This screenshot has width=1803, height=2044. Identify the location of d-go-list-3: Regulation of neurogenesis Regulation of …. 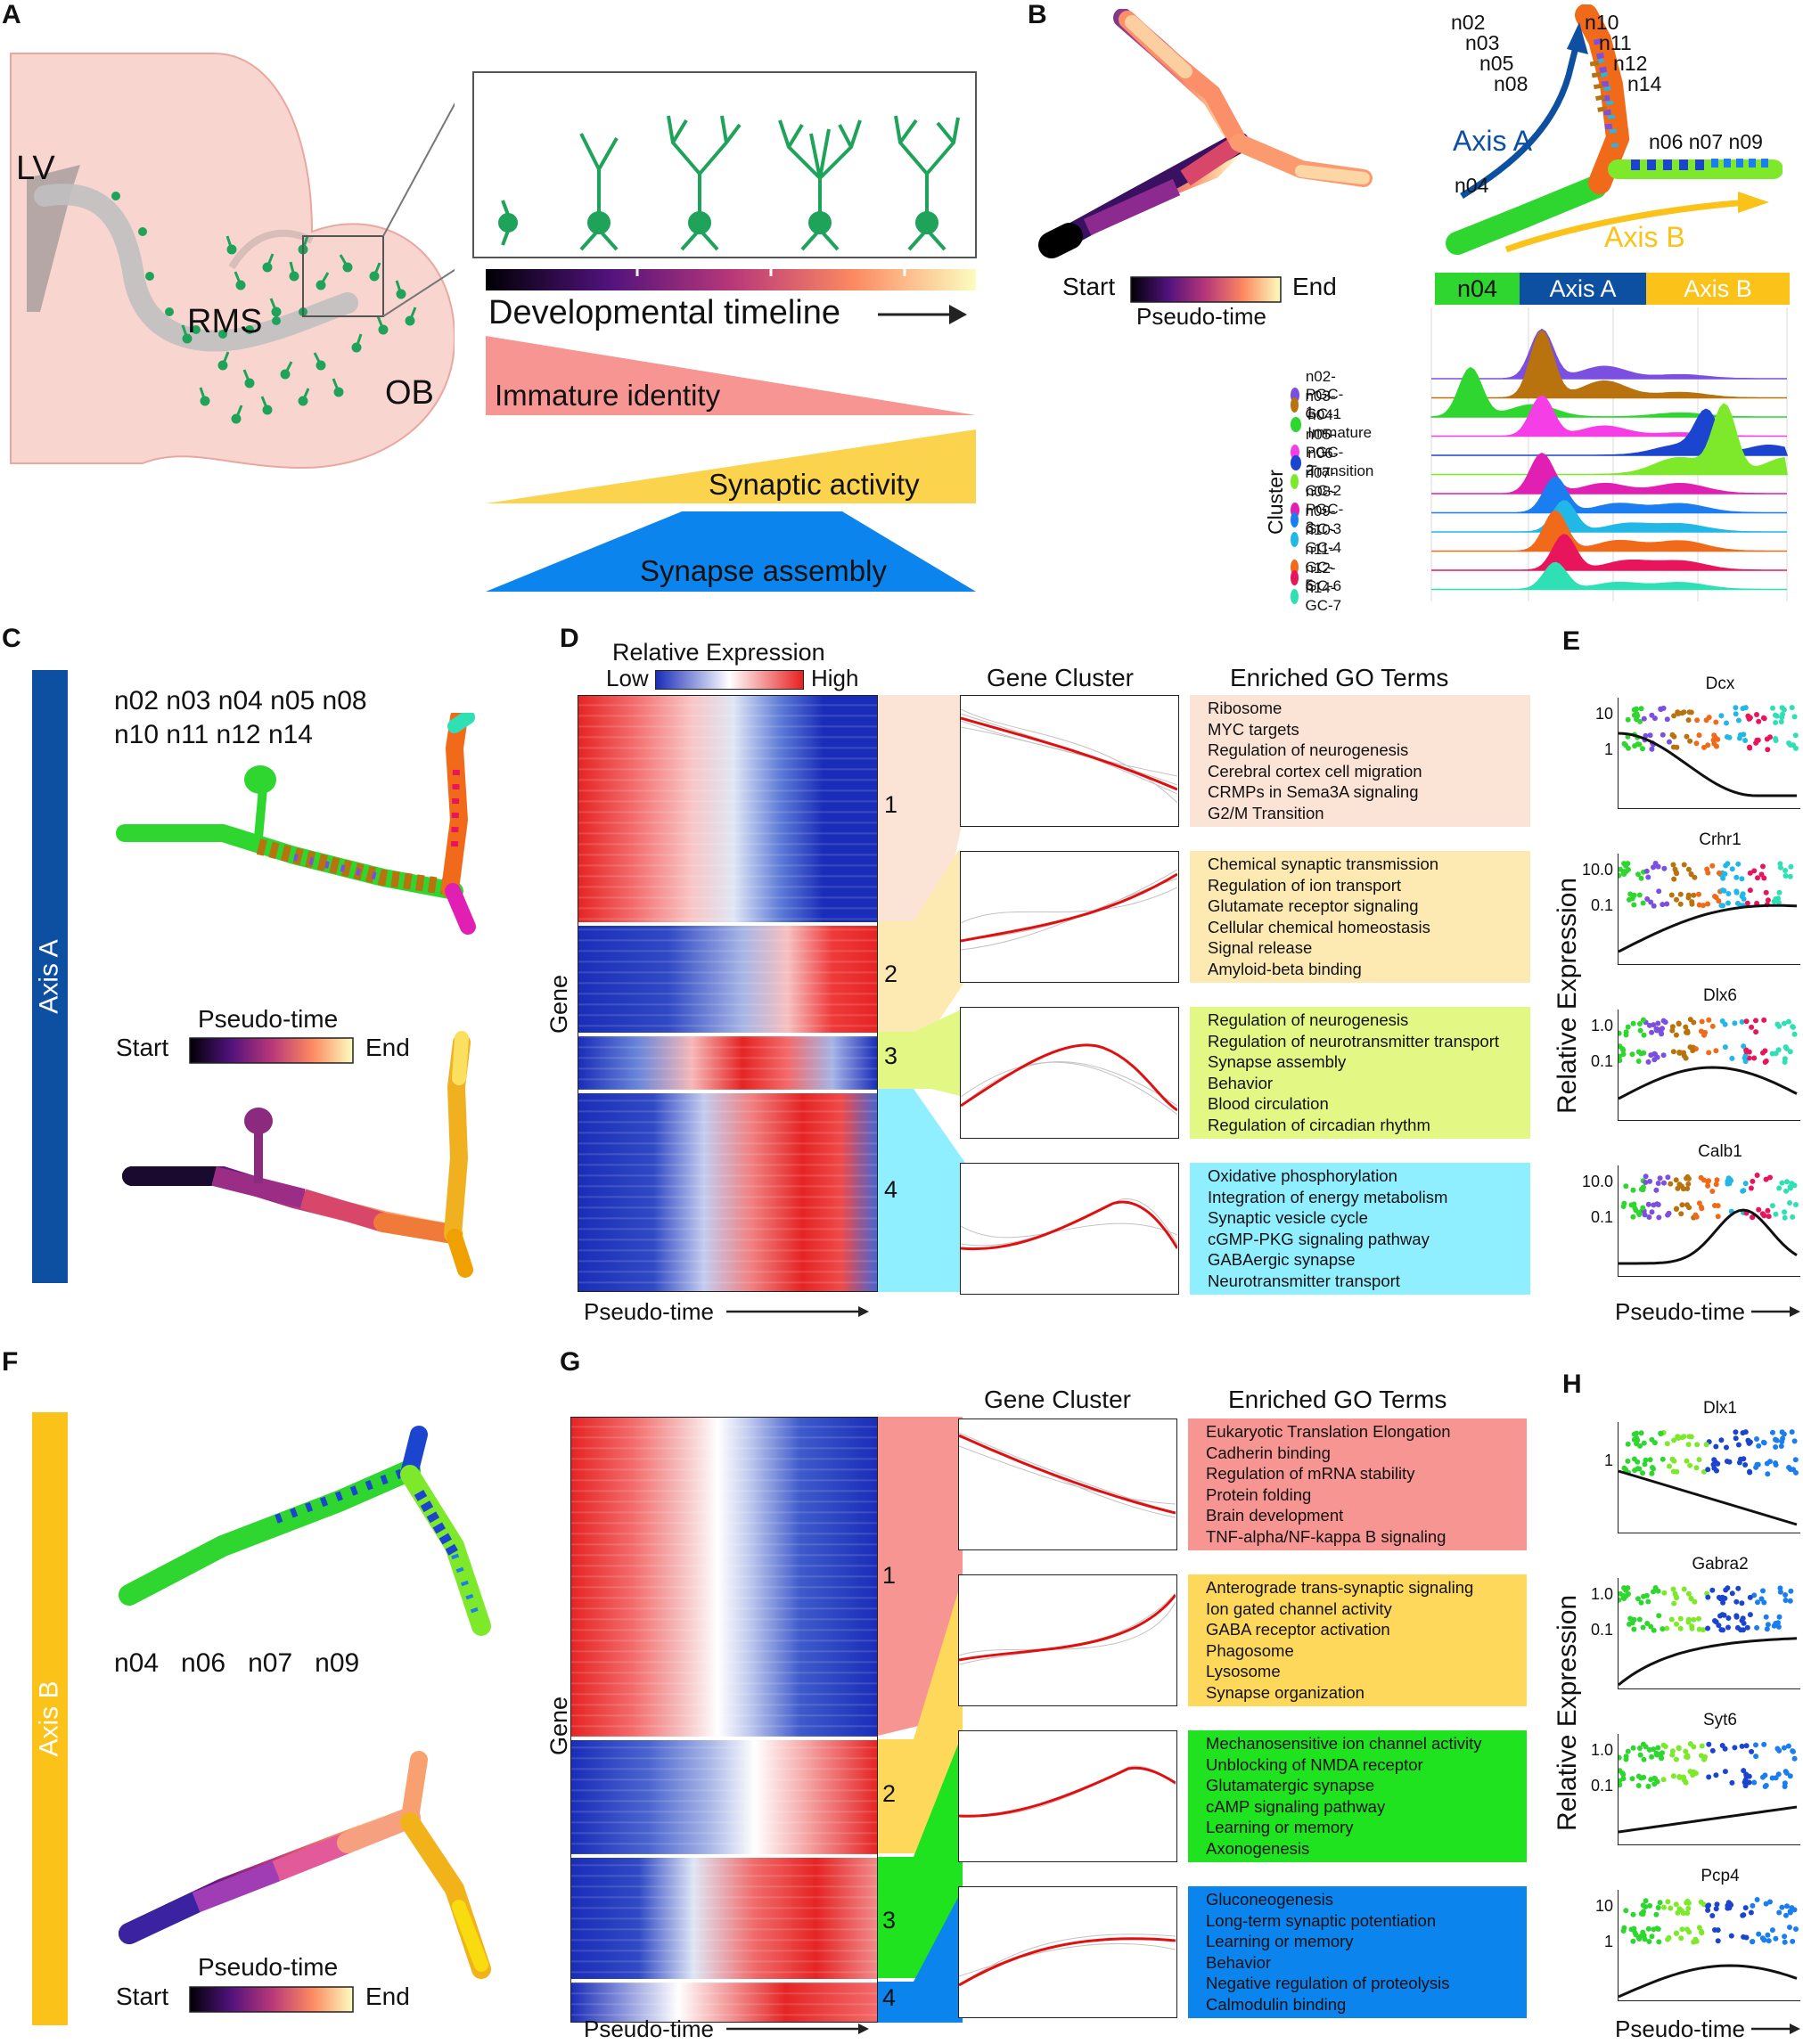
(1360, 1073).